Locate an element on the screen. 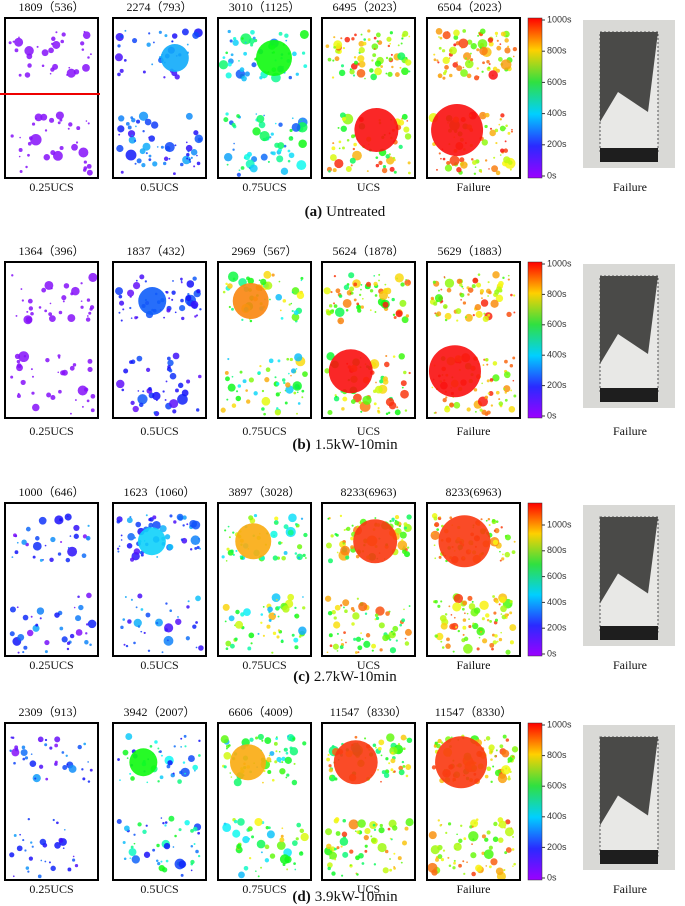 The height and width of the screenshot is (906, 685). stage-label: UCS is located at coordinates (368, 431).